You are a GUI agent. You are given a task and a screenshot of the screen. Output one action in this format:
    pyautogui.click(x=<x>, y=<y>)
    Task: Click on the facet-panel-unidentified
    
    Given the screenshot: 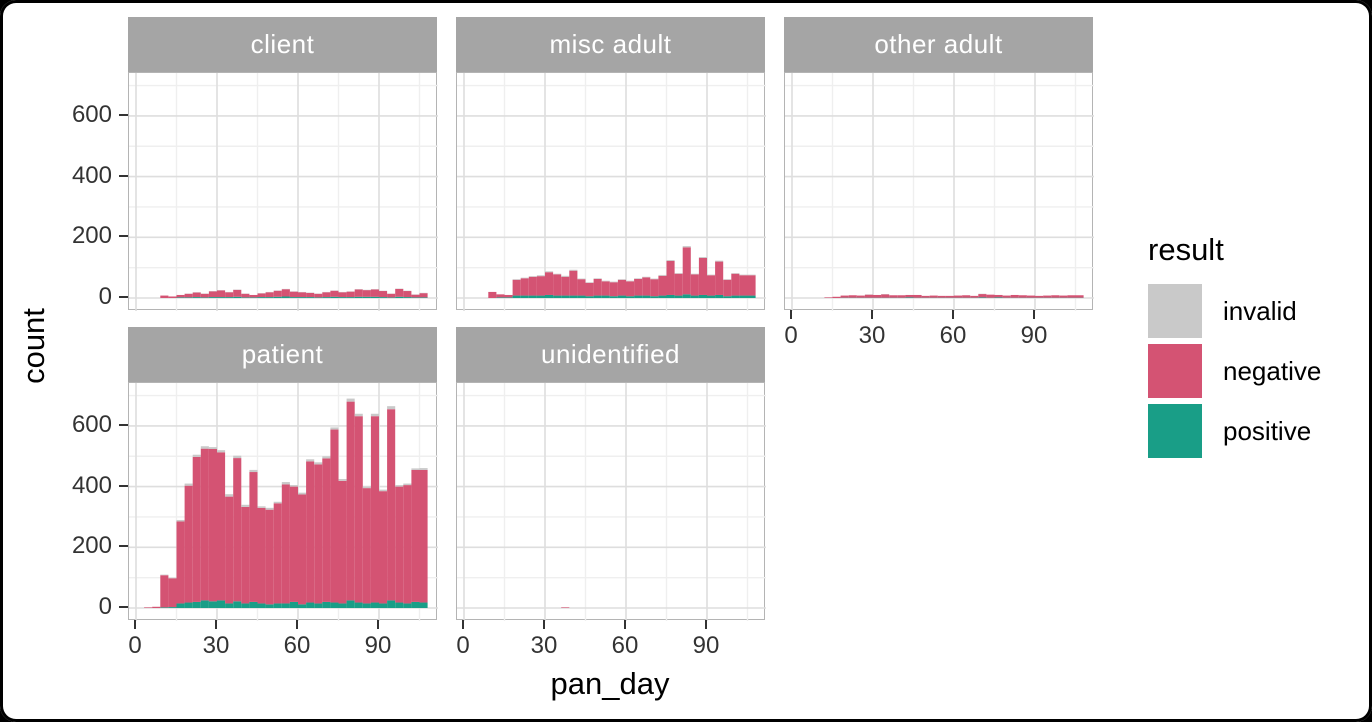 What is the action you would take?
    pyautogui.click(x=611, y=501)
    